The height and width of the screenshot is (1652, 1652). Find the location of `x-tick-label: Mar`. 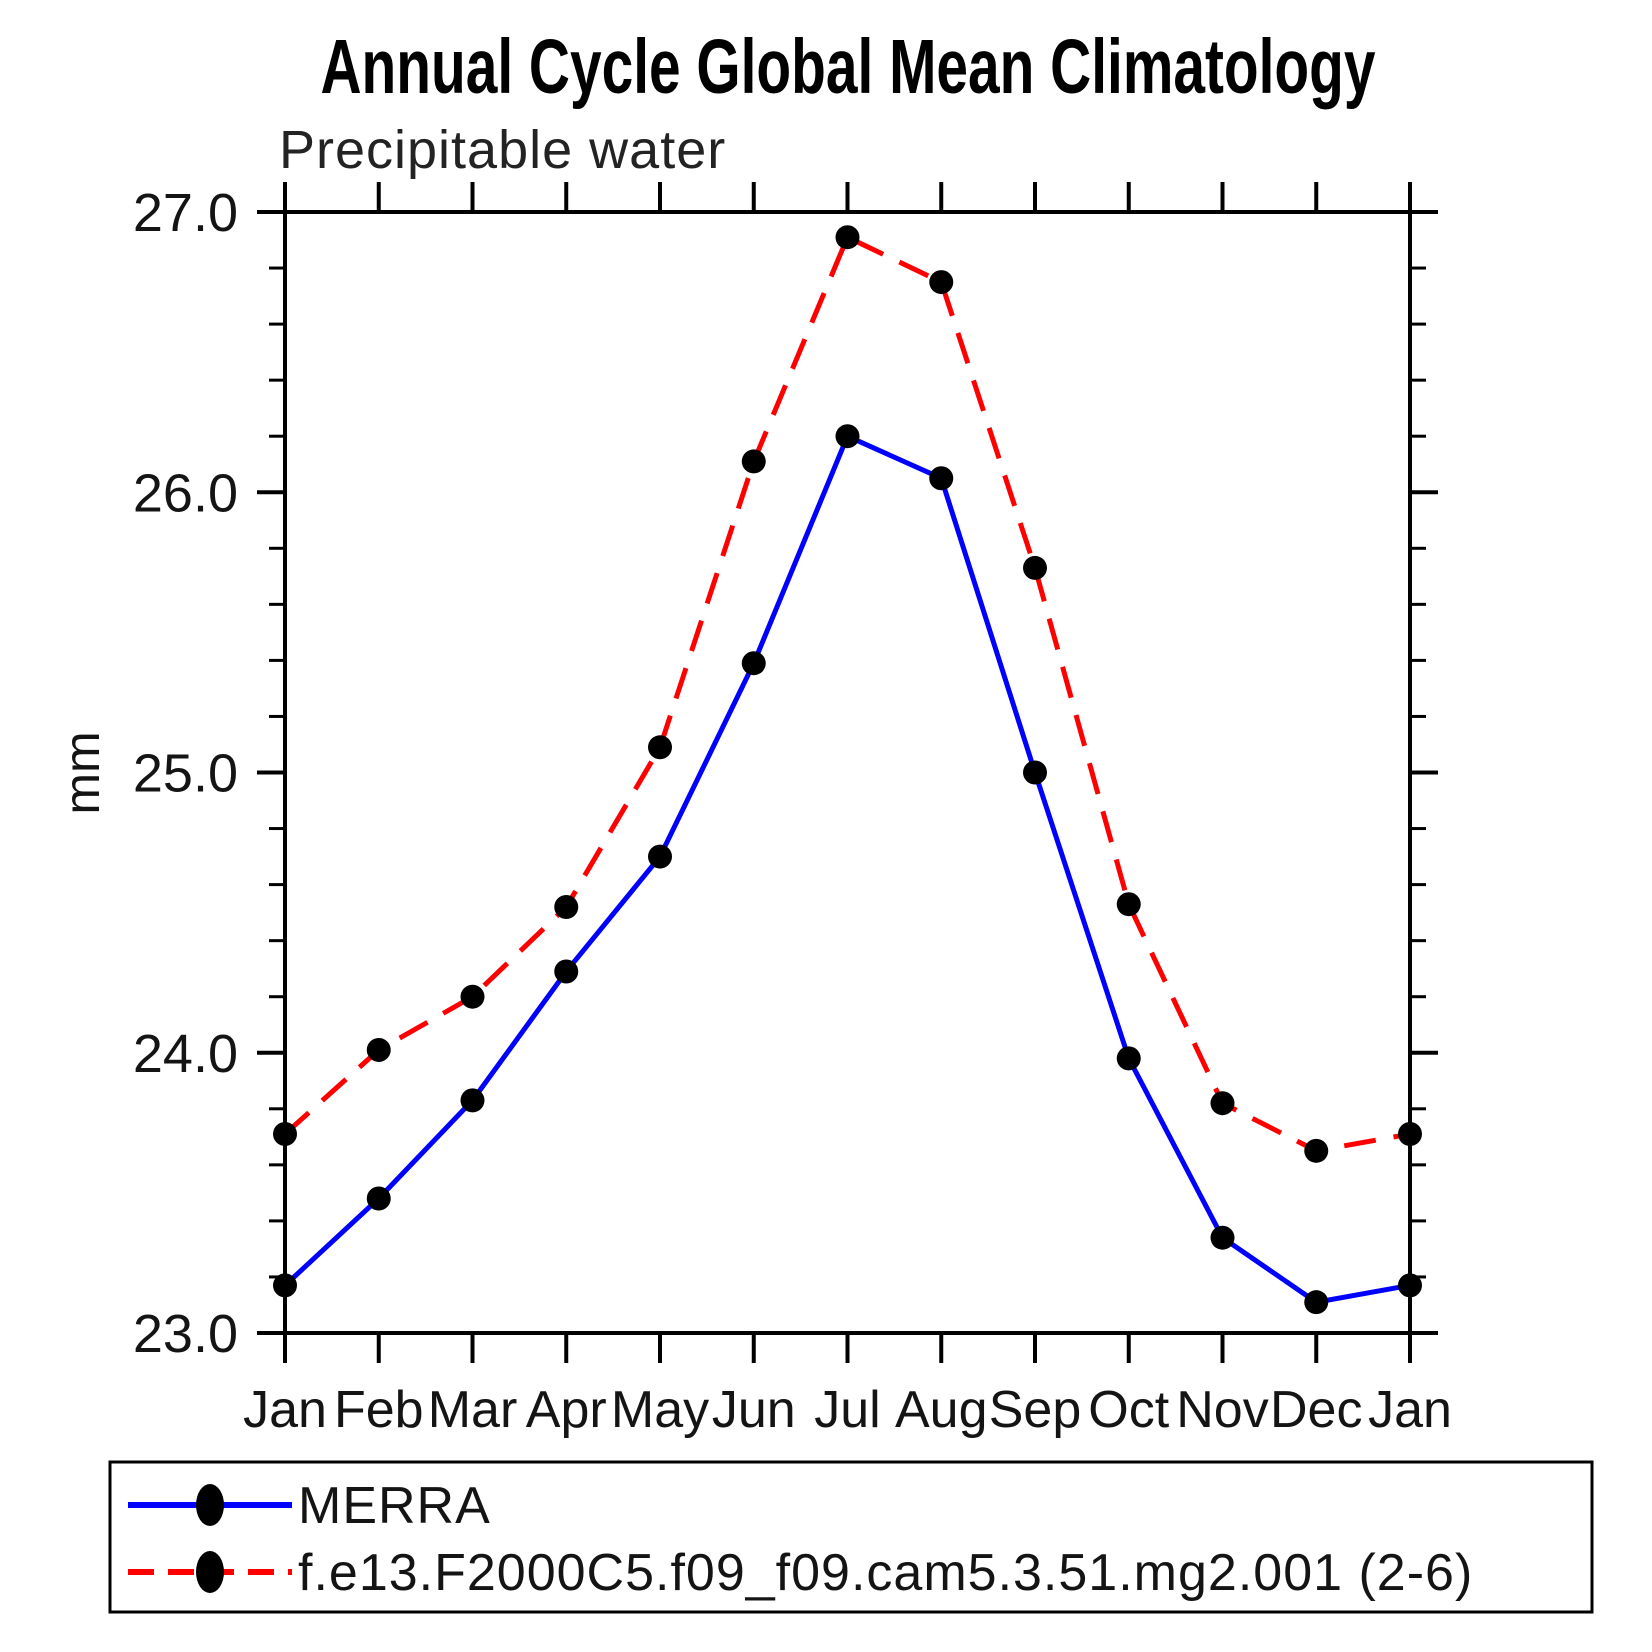

x-tick-label: Mar is located at coordinates (473, 1410).